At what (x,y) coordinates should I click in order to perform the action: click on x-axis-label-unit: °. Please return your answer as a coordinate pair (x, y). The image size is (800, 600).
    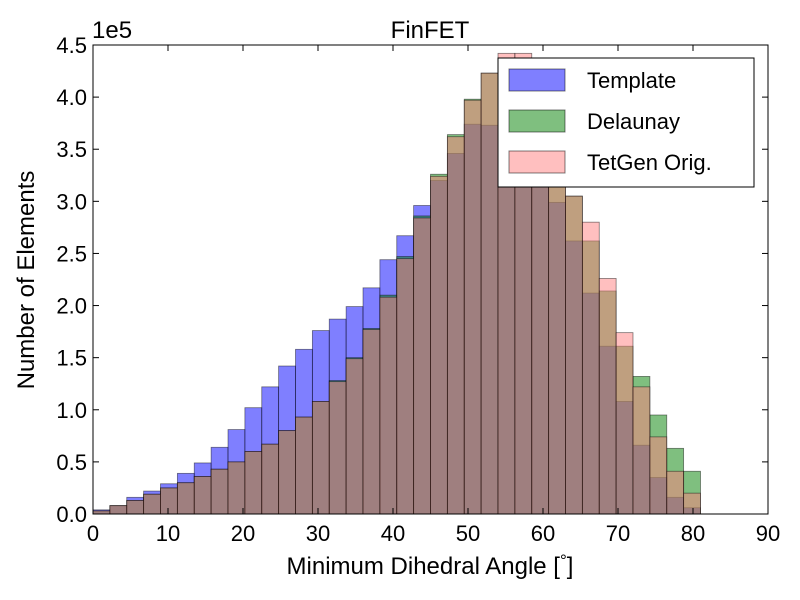
    Looking at the image, I should click on (563, 560).